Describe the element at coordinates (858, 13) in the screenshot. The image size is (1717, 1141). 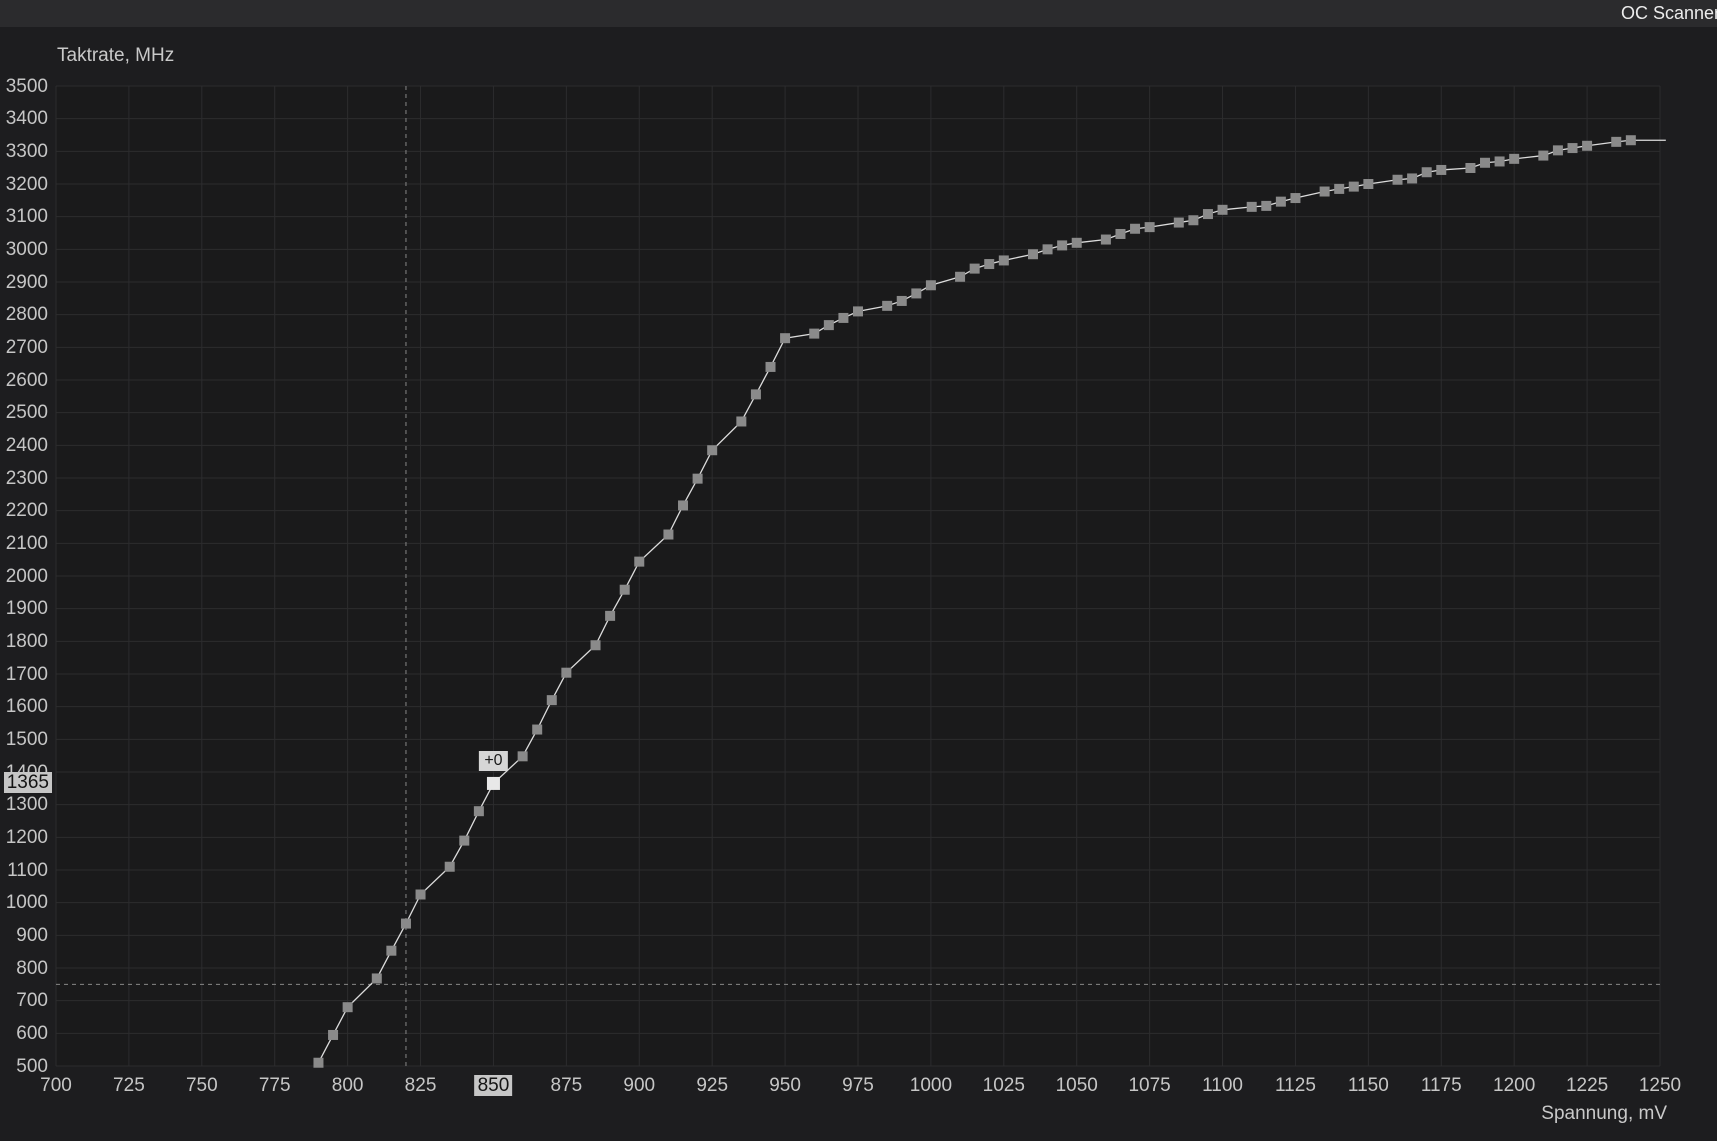
I see `window-titlebar: OC Scanner` at that location.